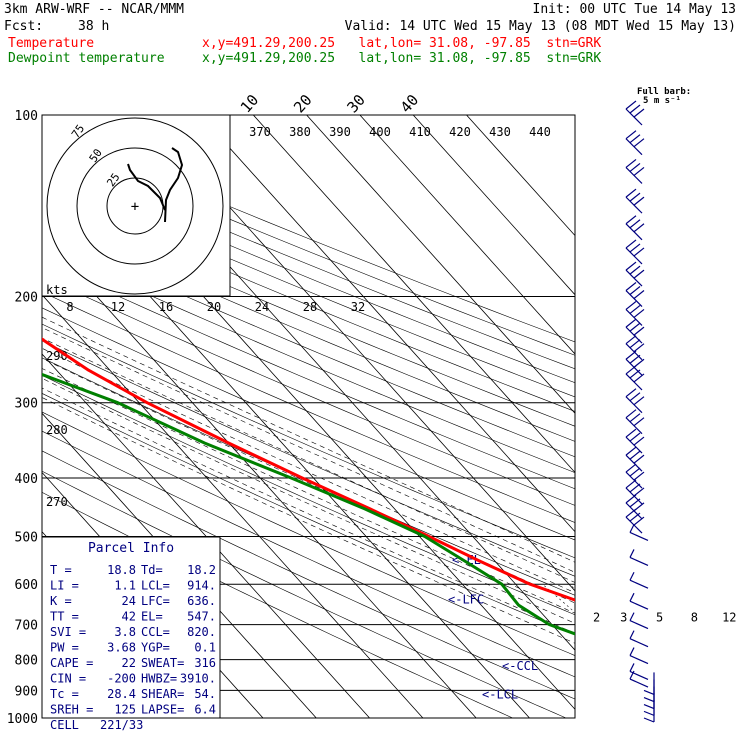  Describe the element at coordinates (500, 132) in the screenshot. I see `theta-label: 430` at that location.